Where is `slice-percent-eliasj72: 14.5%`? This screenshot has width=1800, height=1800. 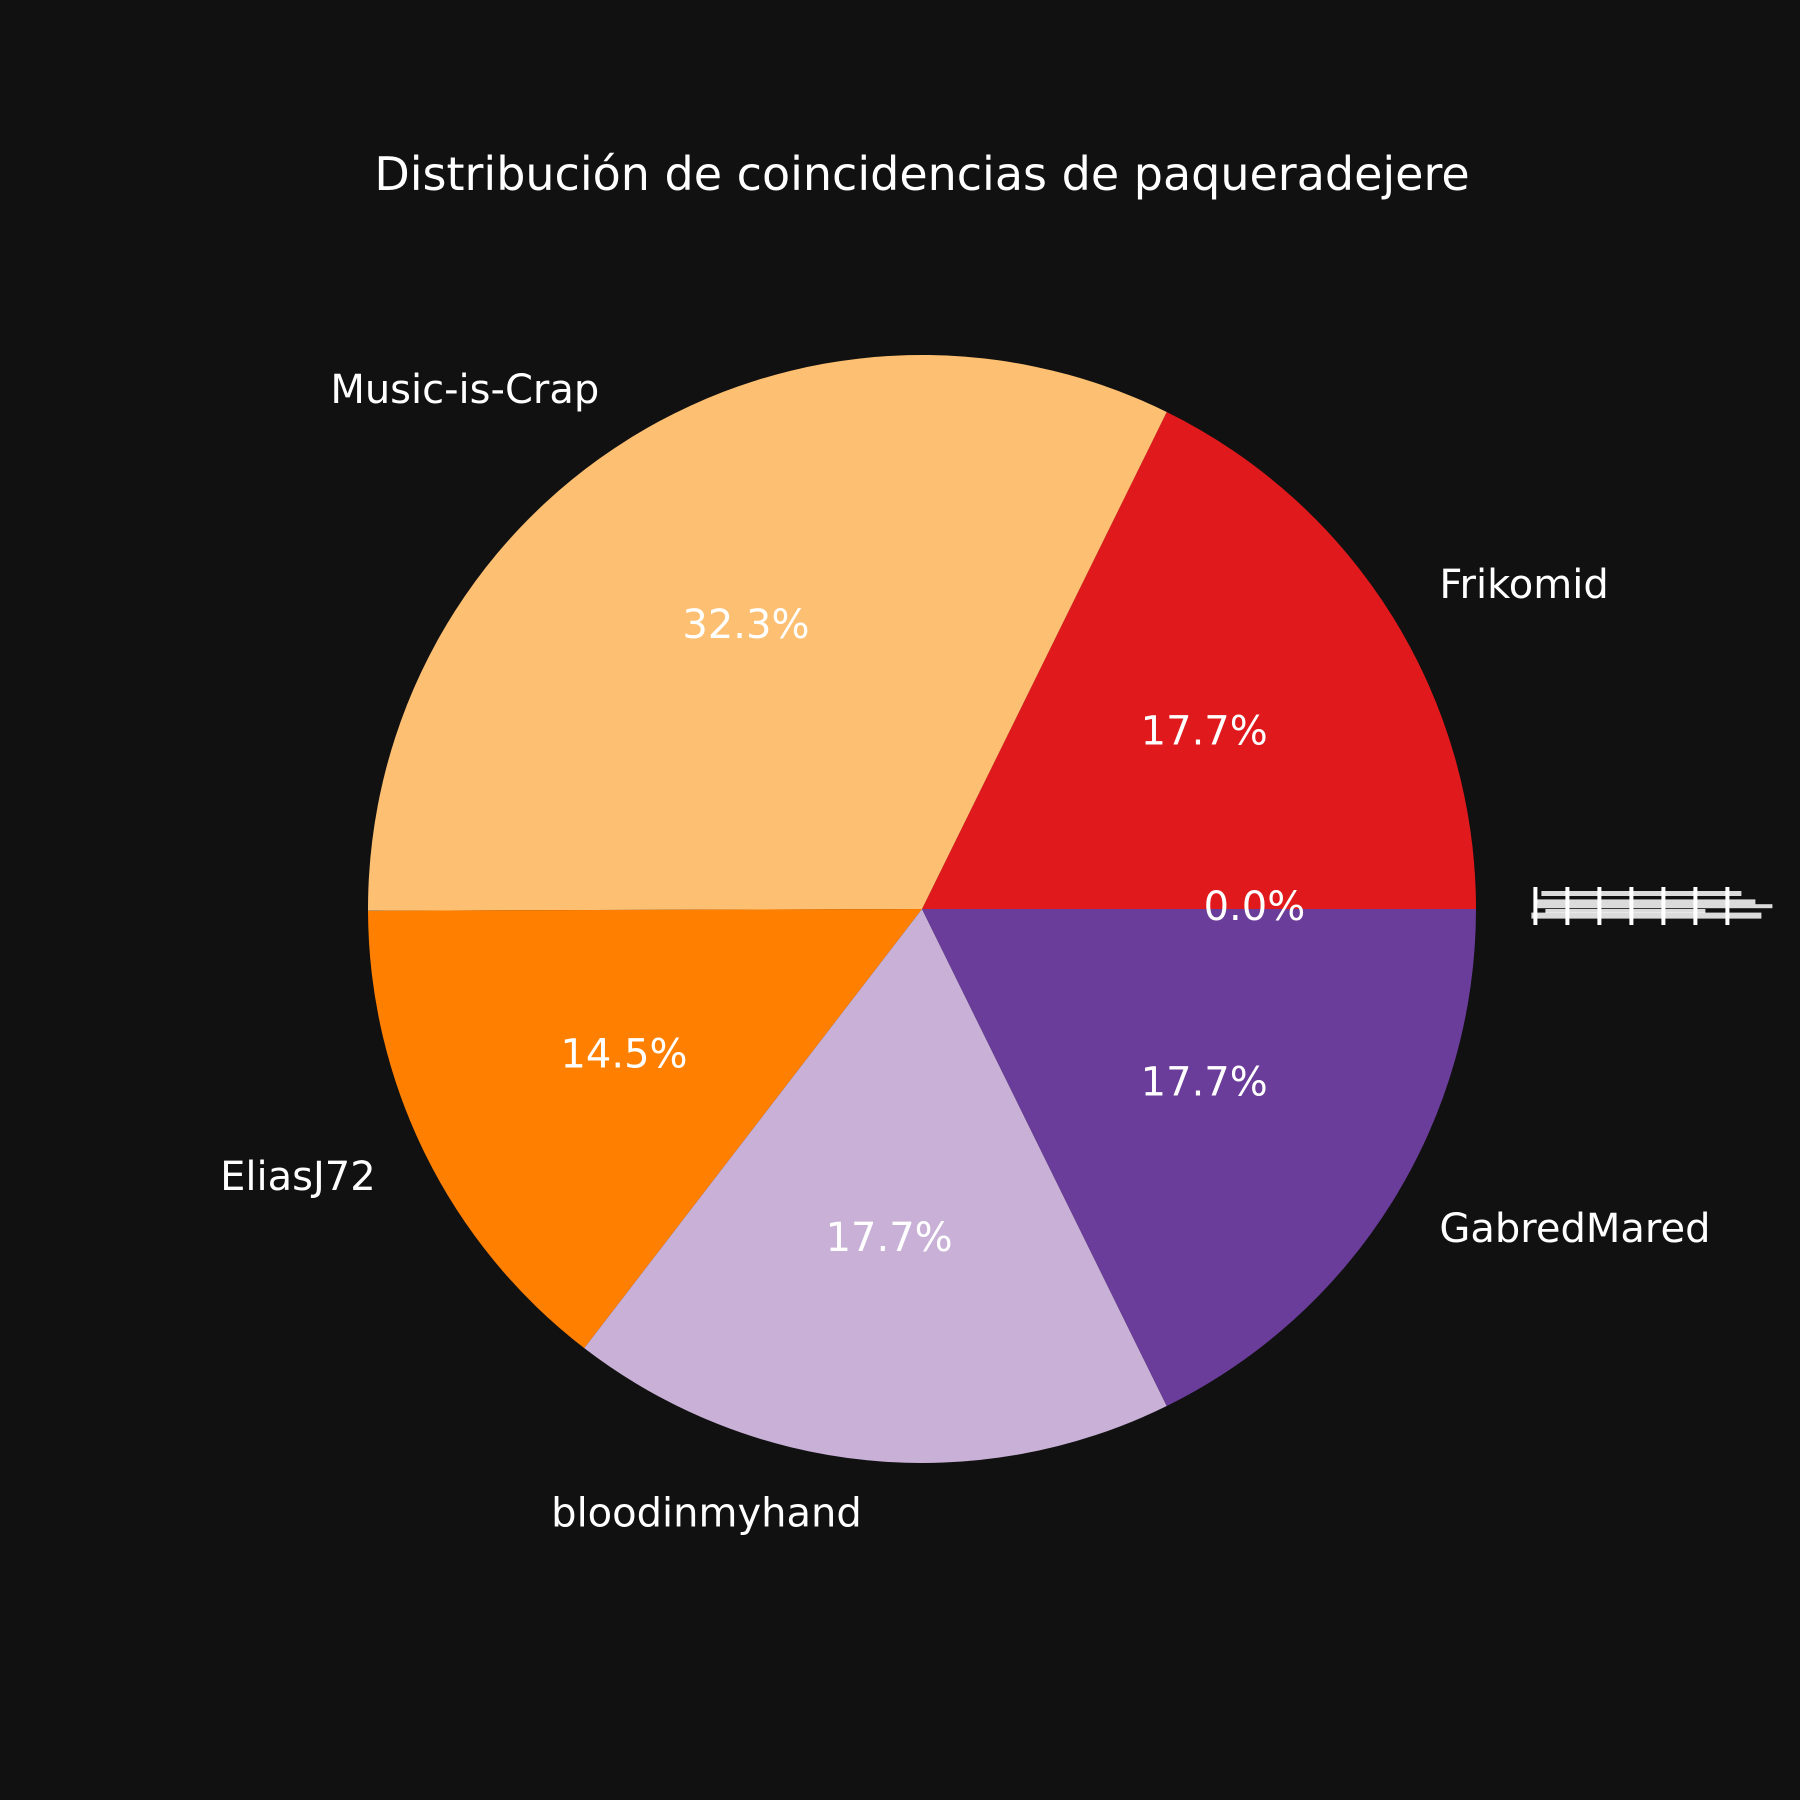 slice-percent-eliasj72: 14.5% is located at coordinates (623, 1054).